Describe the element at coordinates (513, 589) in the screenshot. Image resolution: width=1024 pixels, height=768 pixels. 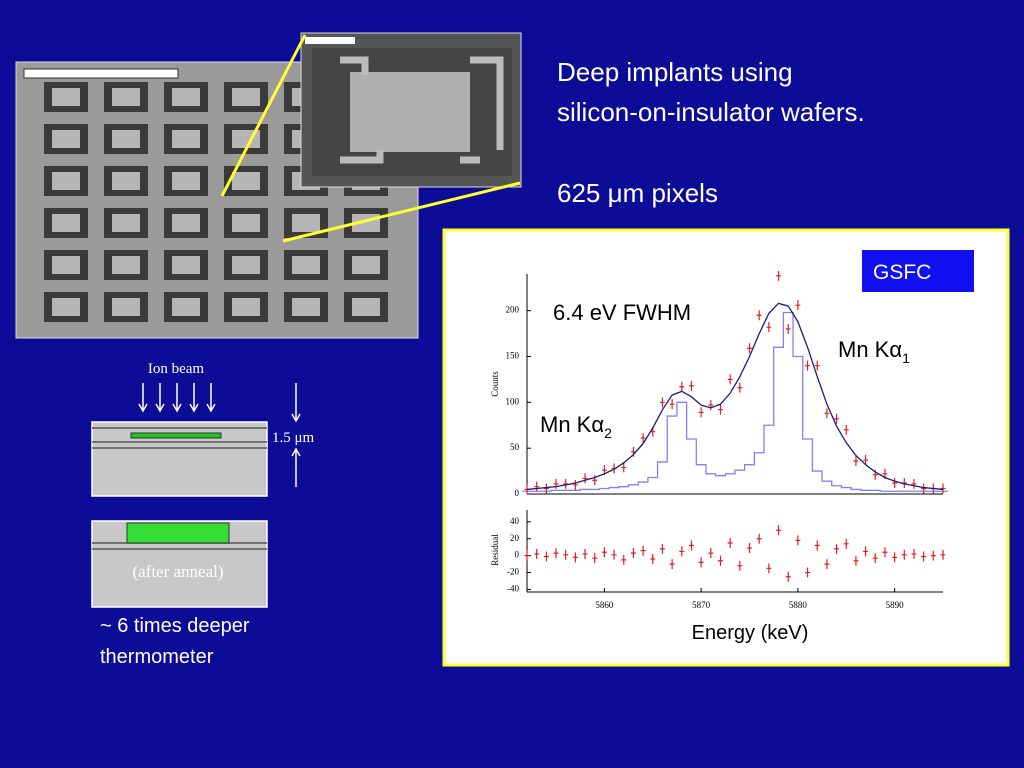
I see `y-tick-label: -40` at that location.